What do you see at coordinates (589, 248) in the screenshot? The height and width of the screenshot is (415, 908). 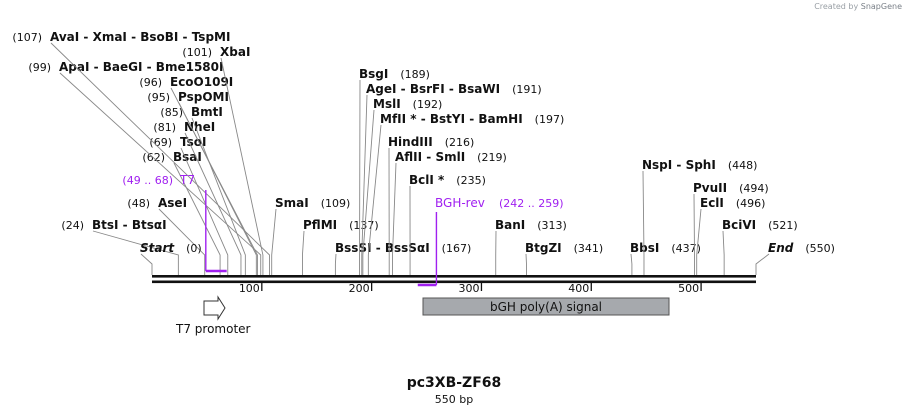 I see `site-position: (341)` at bounding box center [589, 248].